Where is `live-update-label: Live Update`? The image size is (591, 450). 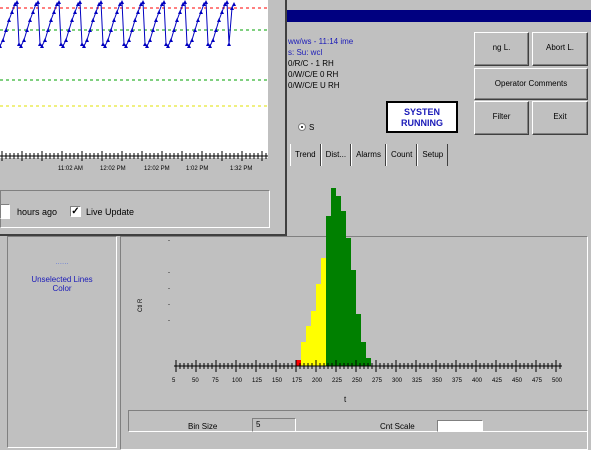
live-update-label: Live Update is located at coordinates (110, 212).